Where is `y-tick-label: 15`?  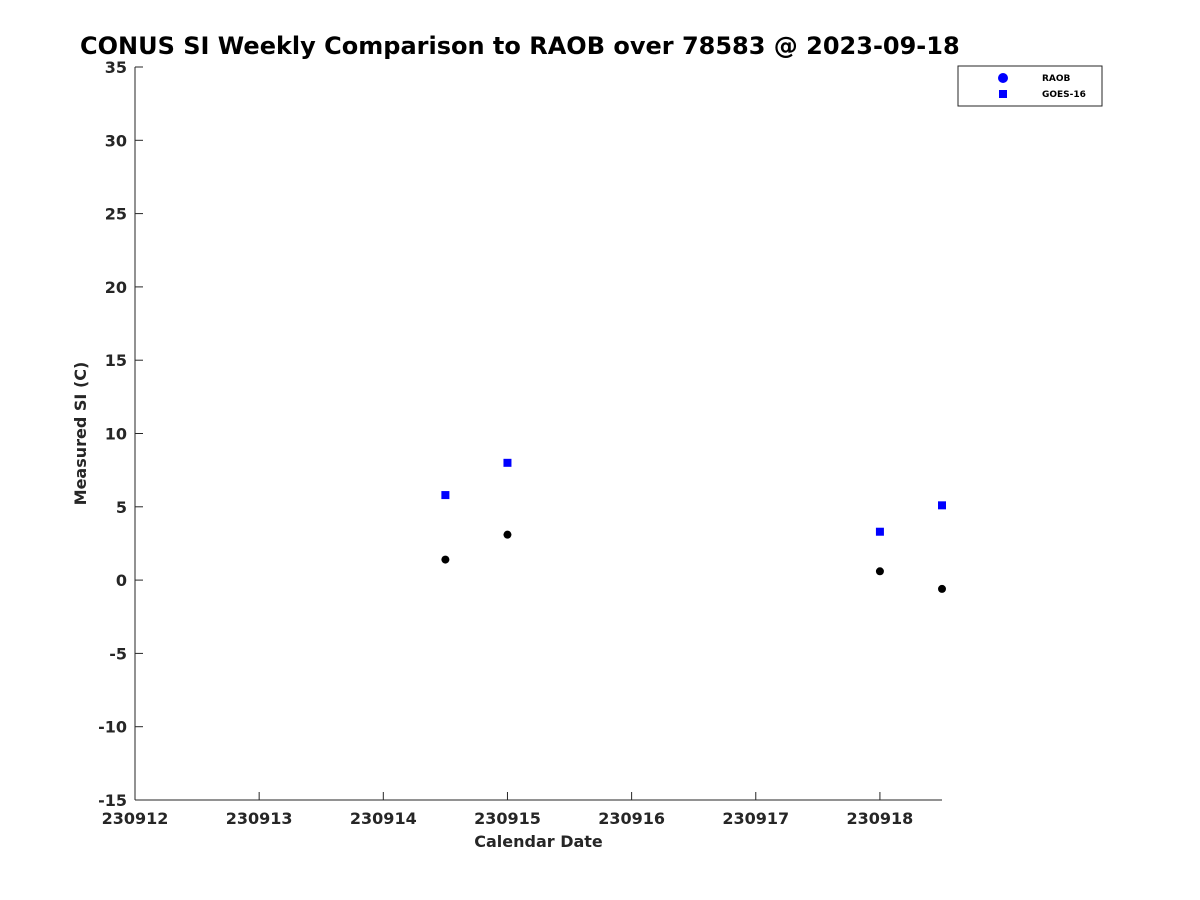 y-tick-label: 15 is located at coordinates (116, 360).